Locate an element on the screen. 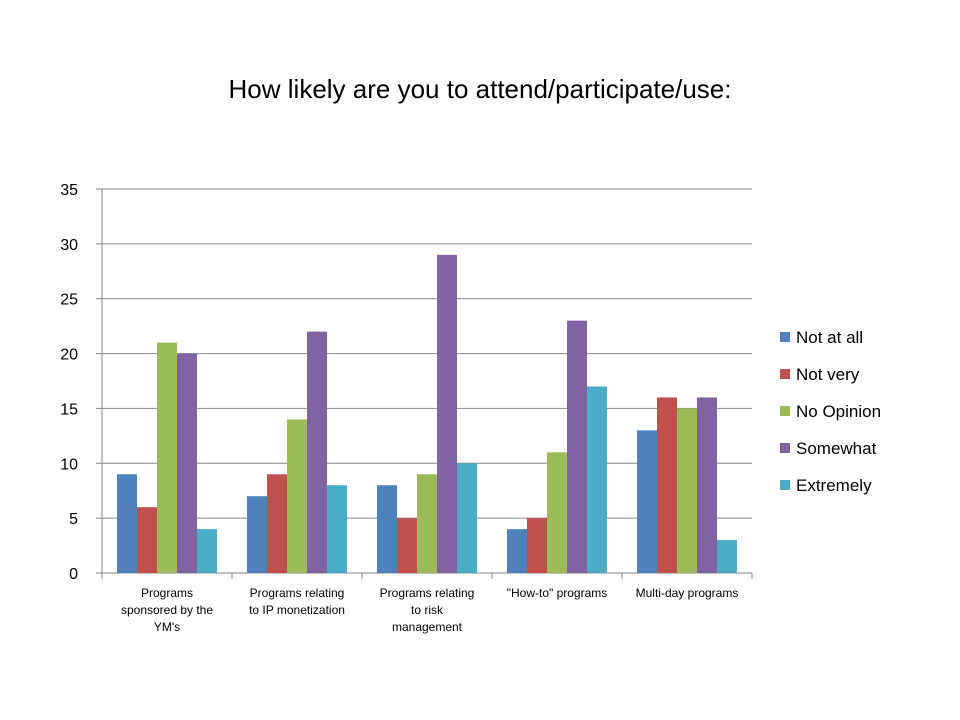  y-tick-label: 25 is located at coordinates (69, 300).